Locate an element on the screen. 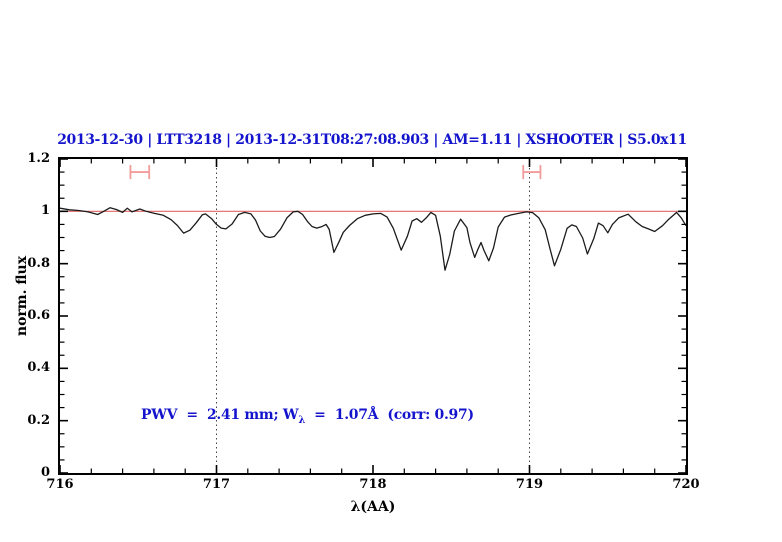  x-tick-label: 720 is located at coordinates (686, 484).